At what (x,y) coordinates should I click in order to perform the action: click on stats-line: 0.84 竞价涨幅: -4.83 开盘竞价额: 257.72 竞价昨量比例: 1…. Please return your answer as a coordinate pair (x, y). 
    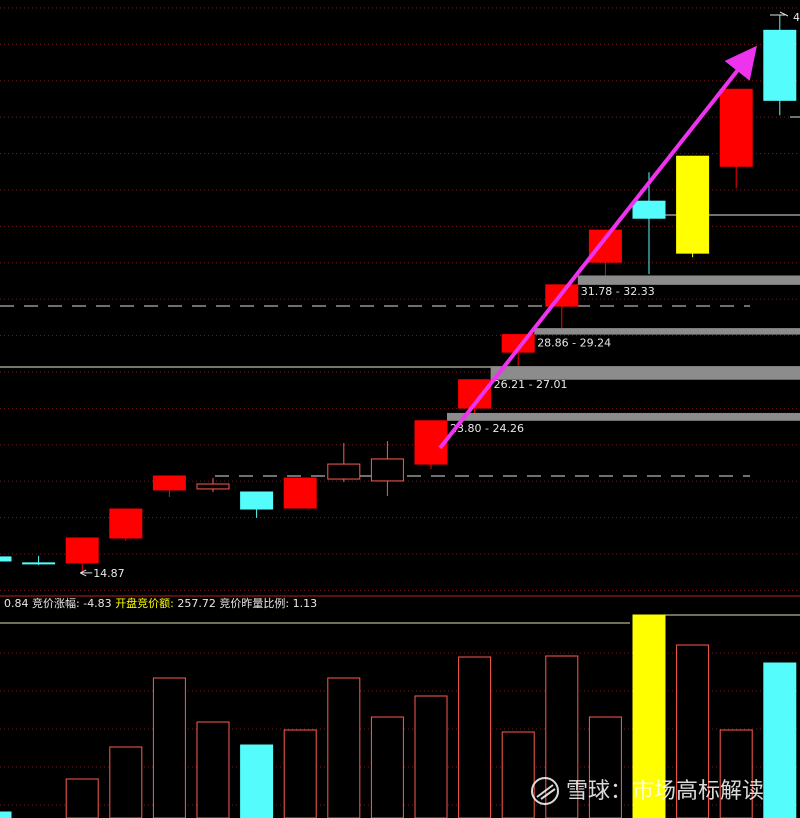
    Looking at the image, I should click on (160, 603).